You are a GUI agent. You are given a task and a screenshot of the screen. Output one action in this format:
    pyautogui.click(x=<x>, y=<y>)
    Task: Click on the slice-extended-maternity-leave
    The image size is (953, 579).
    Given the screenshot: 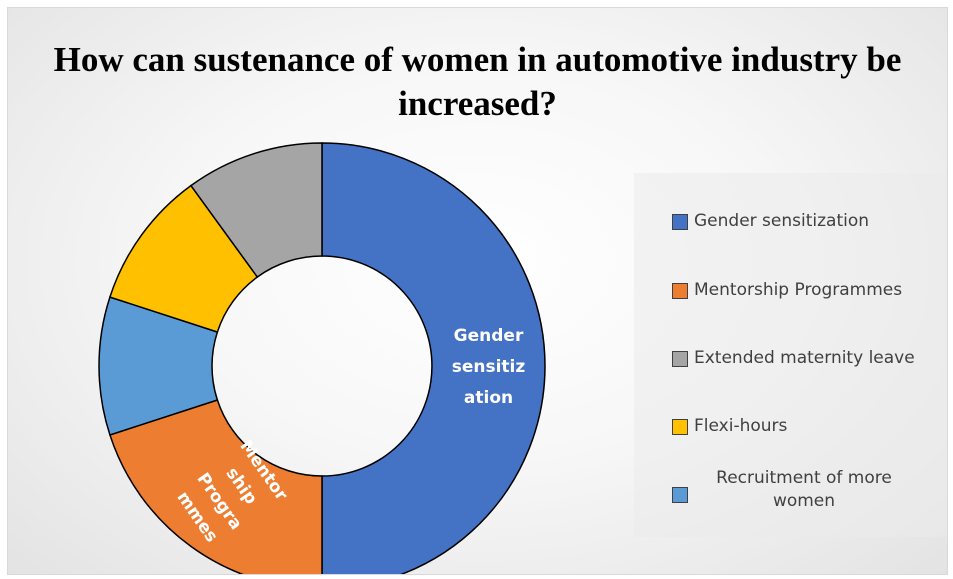 What is the action you would take?
    pyautogui.click(x=256, y=210)
    